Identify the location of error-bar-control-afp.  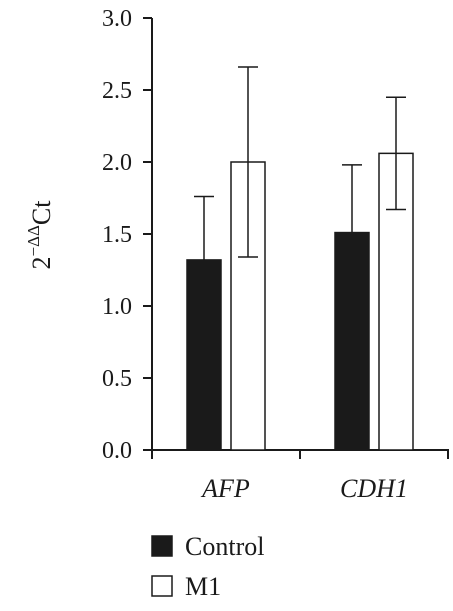
(204, 227).